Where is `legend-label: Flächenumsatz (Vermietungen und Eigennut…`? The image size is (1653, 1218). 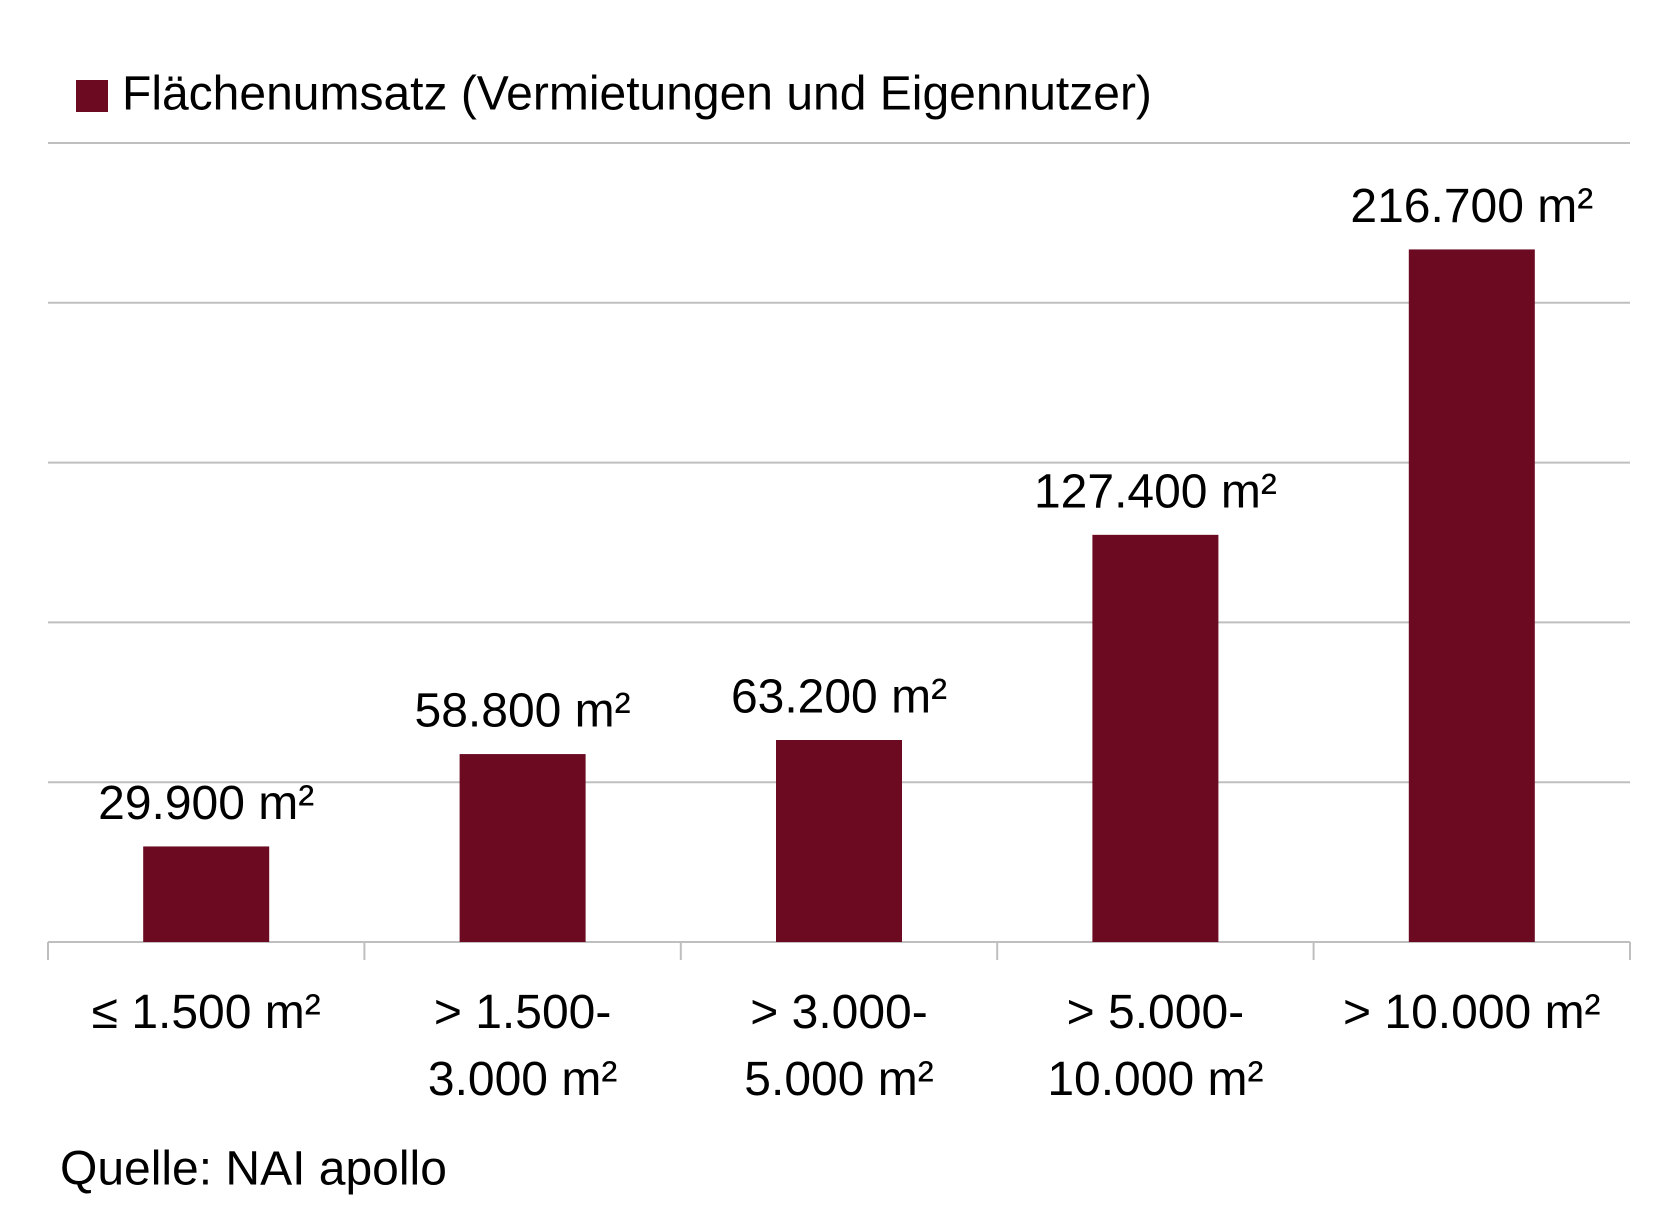 legend-label: Flächenumsatz (Vermietungen und Eigennut… is located at coordinates (637, 94).